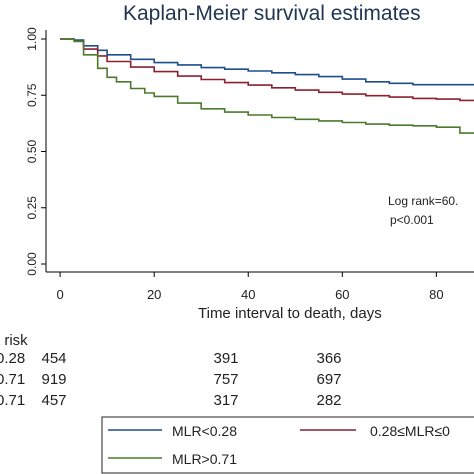  Describe the element at coordinates (328, 358) in the screenshot. I see `risk-count: 366` at that location.